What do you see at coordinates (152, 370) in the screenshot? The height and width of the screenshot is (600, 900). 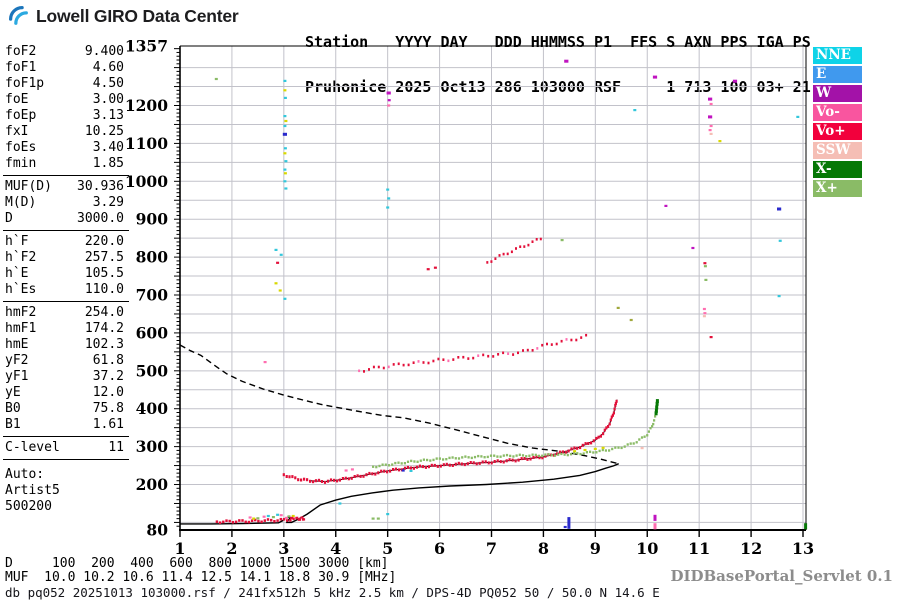 I see `svg-text: 500` at bounding box center [152, 370].